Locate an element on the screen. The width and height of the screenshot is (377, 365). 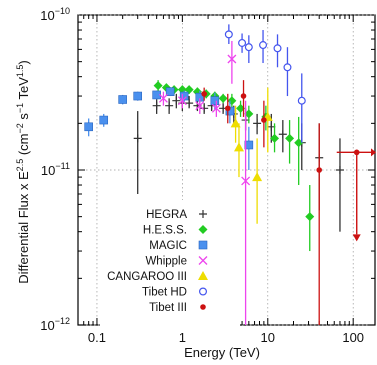
legend-marker-whipple is located at coordinates (203, 260).